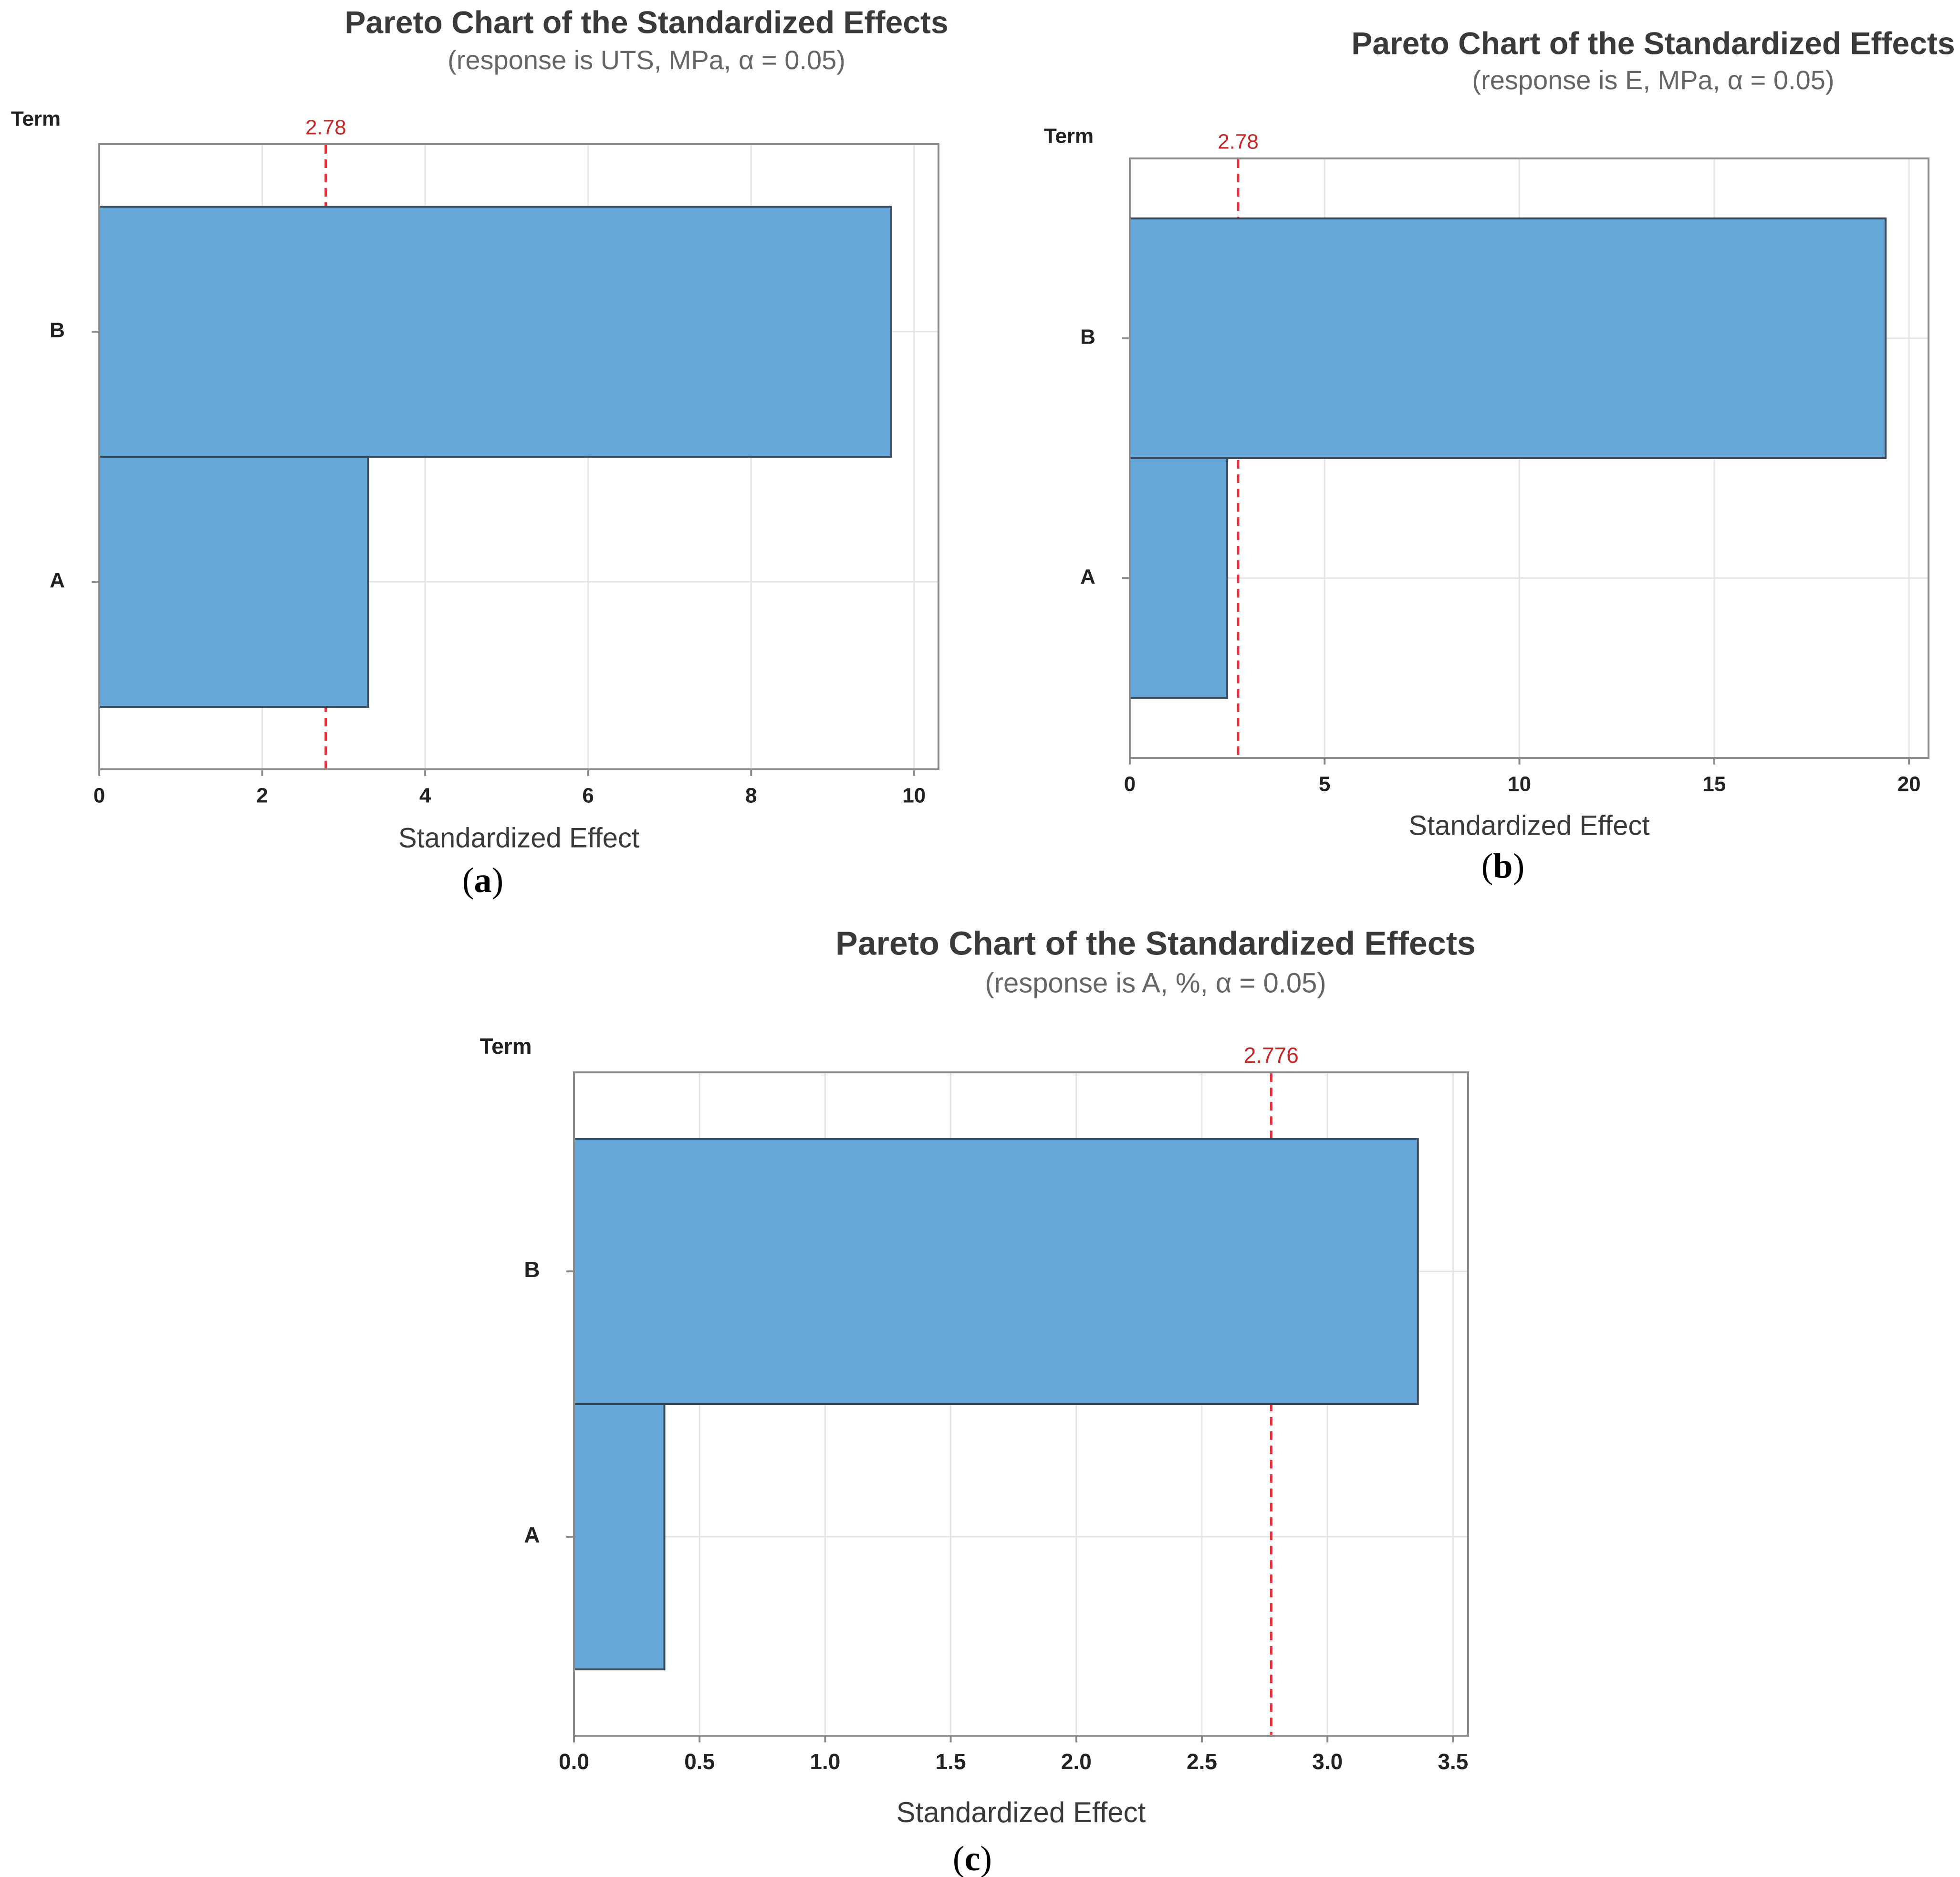  What do you see at coordinates (699, 1761) in the screenshot?
I see `x-tick-label: 0.5` at bounding box center [699, 1761].